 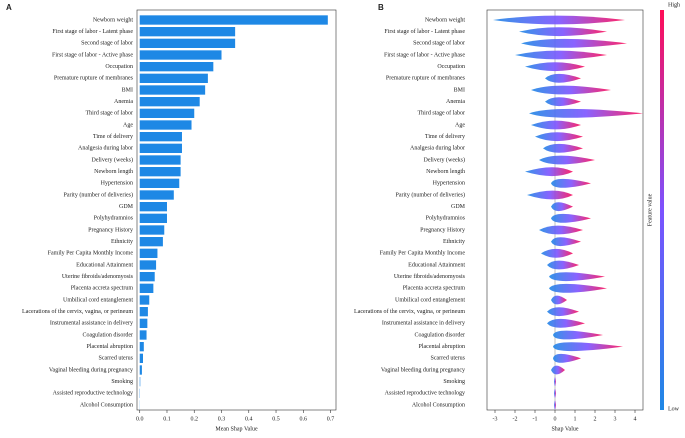 What do you see at coordinates (458, 207) in the screenshot?
I see `y-tick-label: GDM` at bounding box center [458, 207].